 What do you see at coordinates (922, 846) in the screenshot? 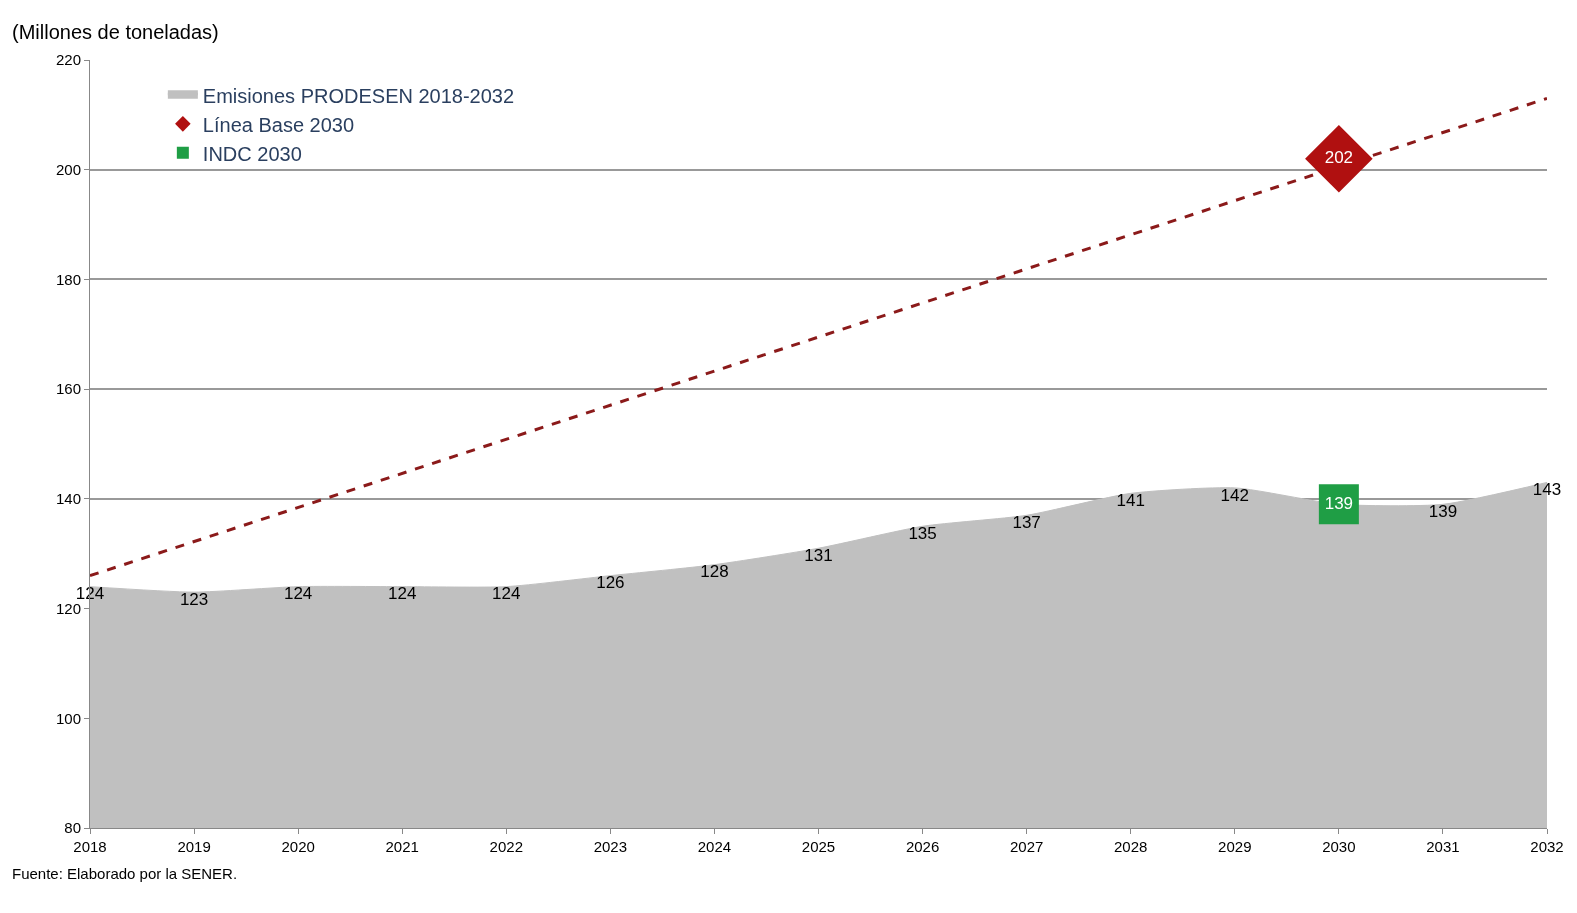
I see `x-tick-label: 2026` at bounding box center [922, 846].